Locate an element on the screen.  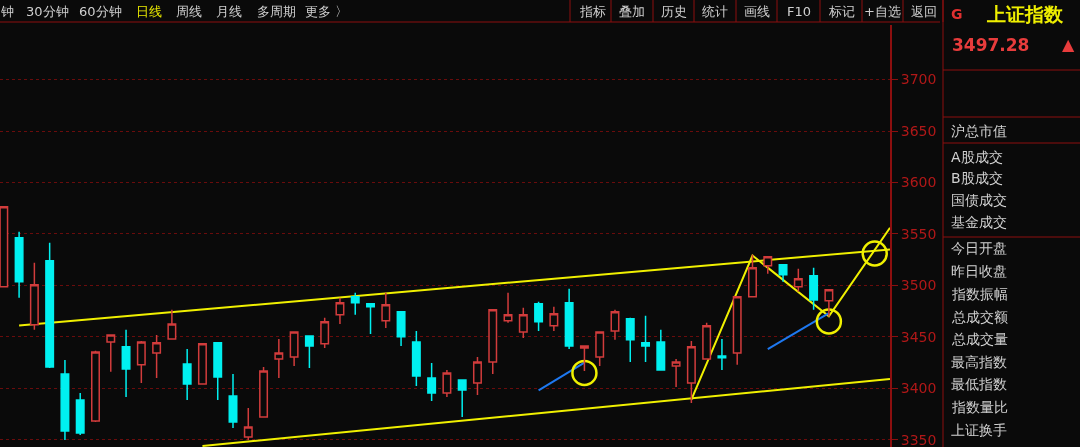
y-tick-label: 3350 is located at coordinates (918, 439).